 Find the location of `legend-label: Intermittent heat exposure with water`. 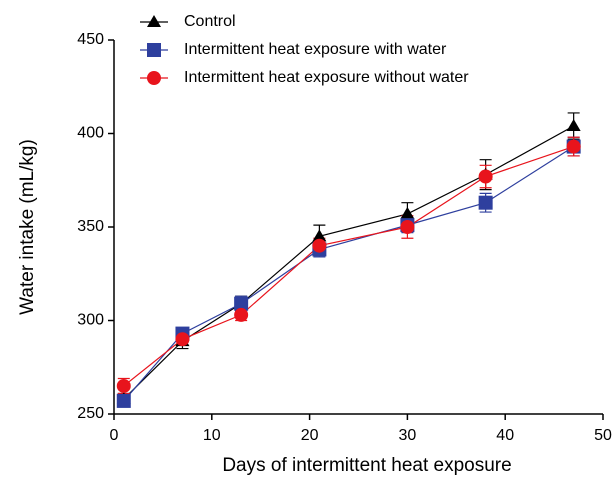

legend-label: Intermittent heat exposure with water is located at coordinates (315, 49).